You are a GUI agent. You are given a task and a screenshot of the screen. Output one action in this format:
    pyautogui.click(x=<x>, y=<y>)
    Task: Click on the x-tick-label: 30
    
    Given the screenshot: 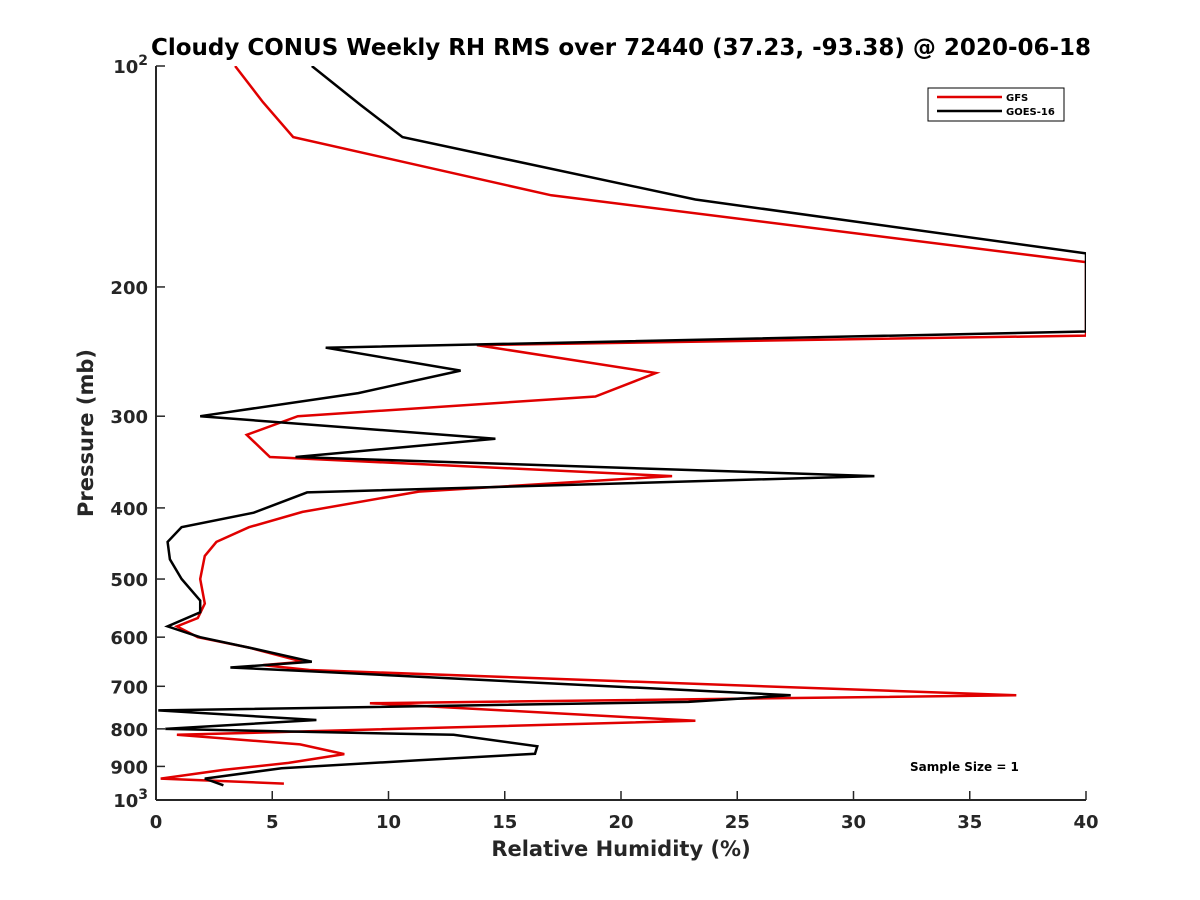 What is the action you would take?
    pyautogui.click(x=853, y=822)
    